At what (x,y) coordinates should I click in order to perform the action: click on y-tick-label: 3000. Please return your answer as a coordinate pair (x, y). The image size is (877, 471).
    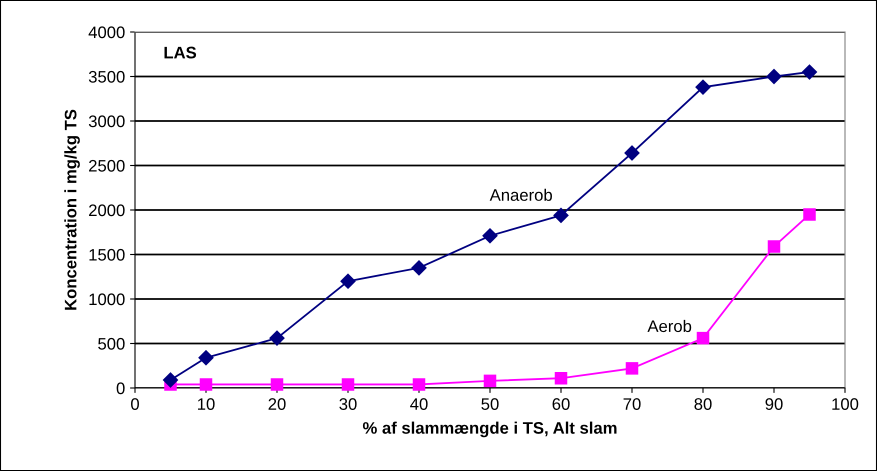
    Looking at the image, I should click on (106, 121).